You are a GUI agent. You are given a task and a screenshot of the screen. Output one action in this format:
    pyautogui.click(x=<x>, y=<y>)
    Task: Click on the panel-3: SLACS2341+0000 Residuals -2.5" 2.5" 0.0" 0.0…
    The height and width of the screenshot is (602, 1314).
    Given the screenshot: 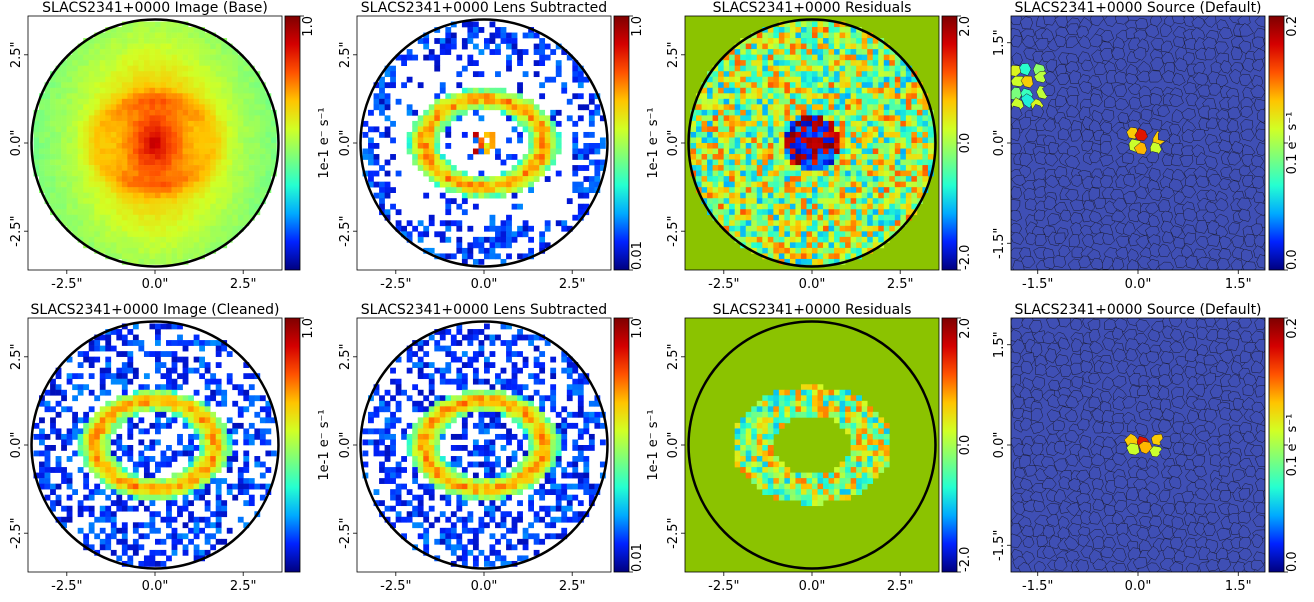 What is the action you would take?
    pyautogui.click(x=819, y=146)
    